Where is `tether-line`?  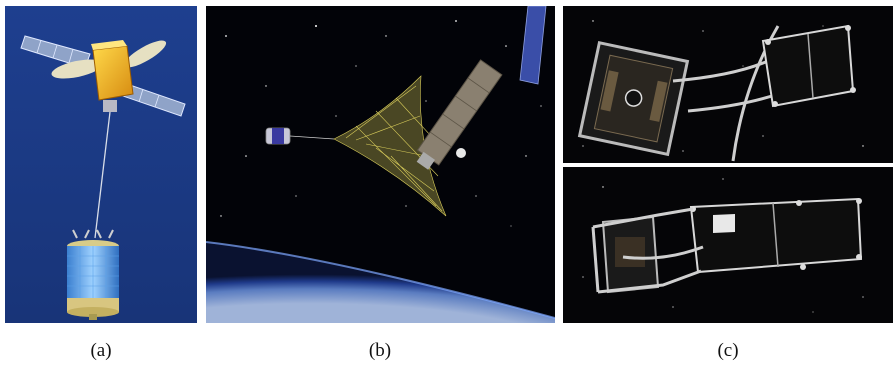 tether-line is located at coordinates (312, 137).